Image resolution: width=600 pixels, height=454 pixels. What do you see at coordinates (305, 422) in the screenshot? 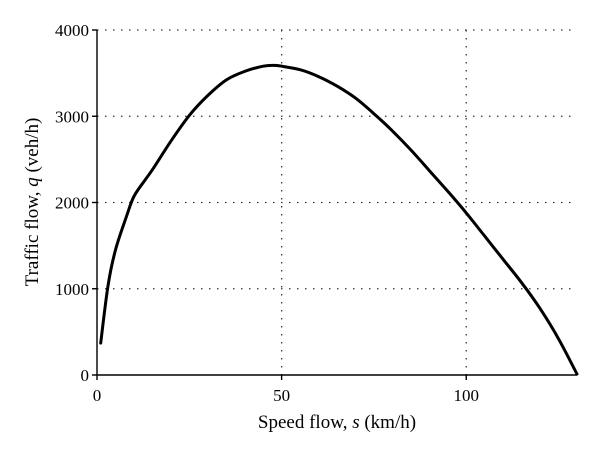
I see `x-axis-label-prefix: Speed flow,` at bounding box center [305, 422].